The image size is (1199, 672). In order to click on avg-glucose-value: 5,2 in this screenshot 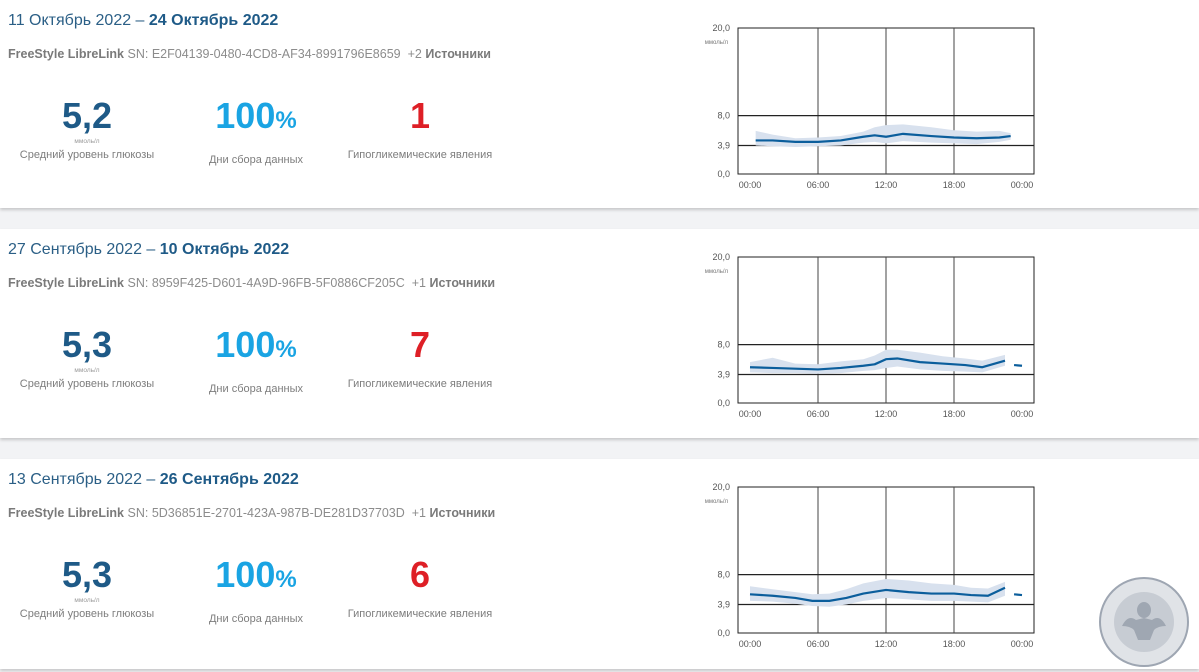, I will do `click(87, 115)`.